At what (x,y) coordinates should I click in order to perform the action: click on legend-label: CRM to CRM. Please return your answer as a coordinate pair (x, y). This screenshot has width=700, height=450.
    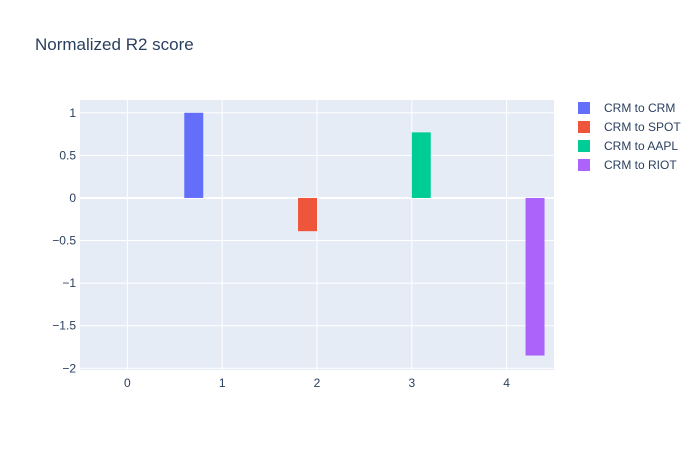
    Looking at the image, I should click on (639, 108).